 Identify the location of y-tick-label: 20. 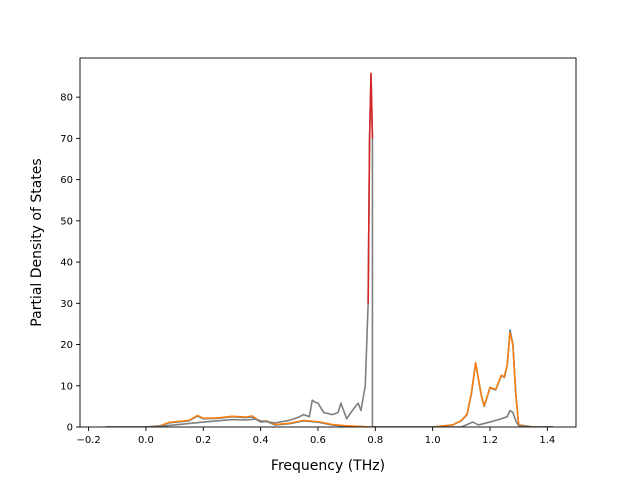
(66, 345).